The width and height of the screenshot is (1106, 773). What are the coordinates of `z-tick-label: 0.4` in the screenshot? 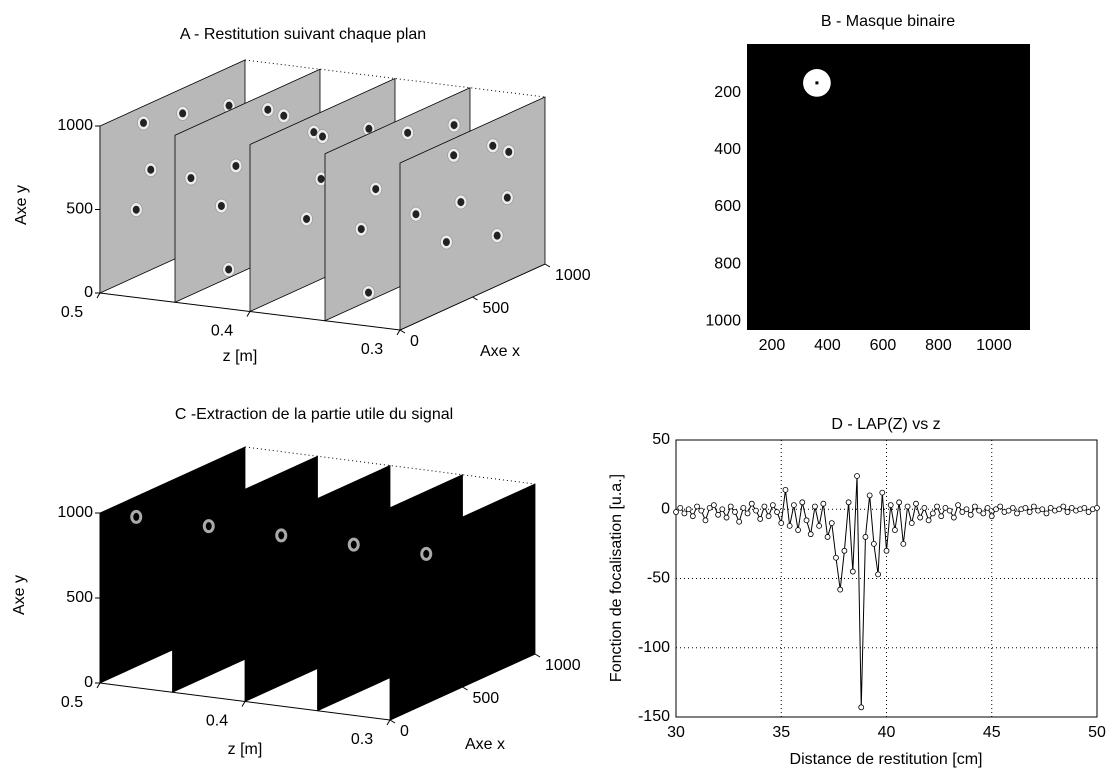 It's located at (222, 331).